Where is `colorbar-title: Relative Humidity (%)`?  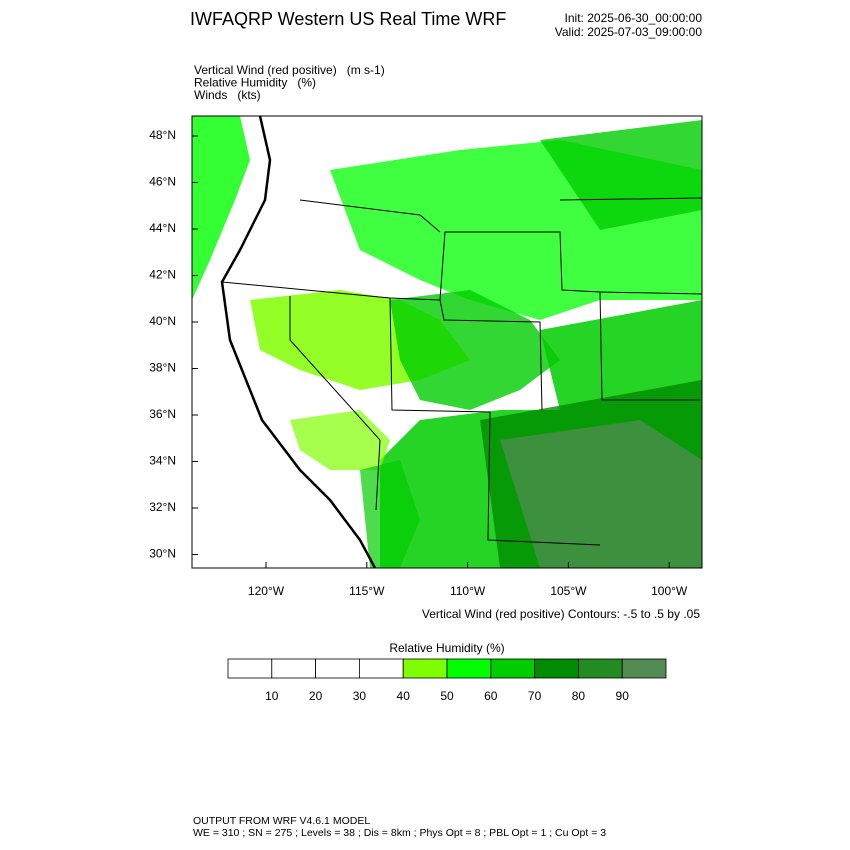
colorbar-title: Relative Humidity (%) is located at coordinates (446, 648).